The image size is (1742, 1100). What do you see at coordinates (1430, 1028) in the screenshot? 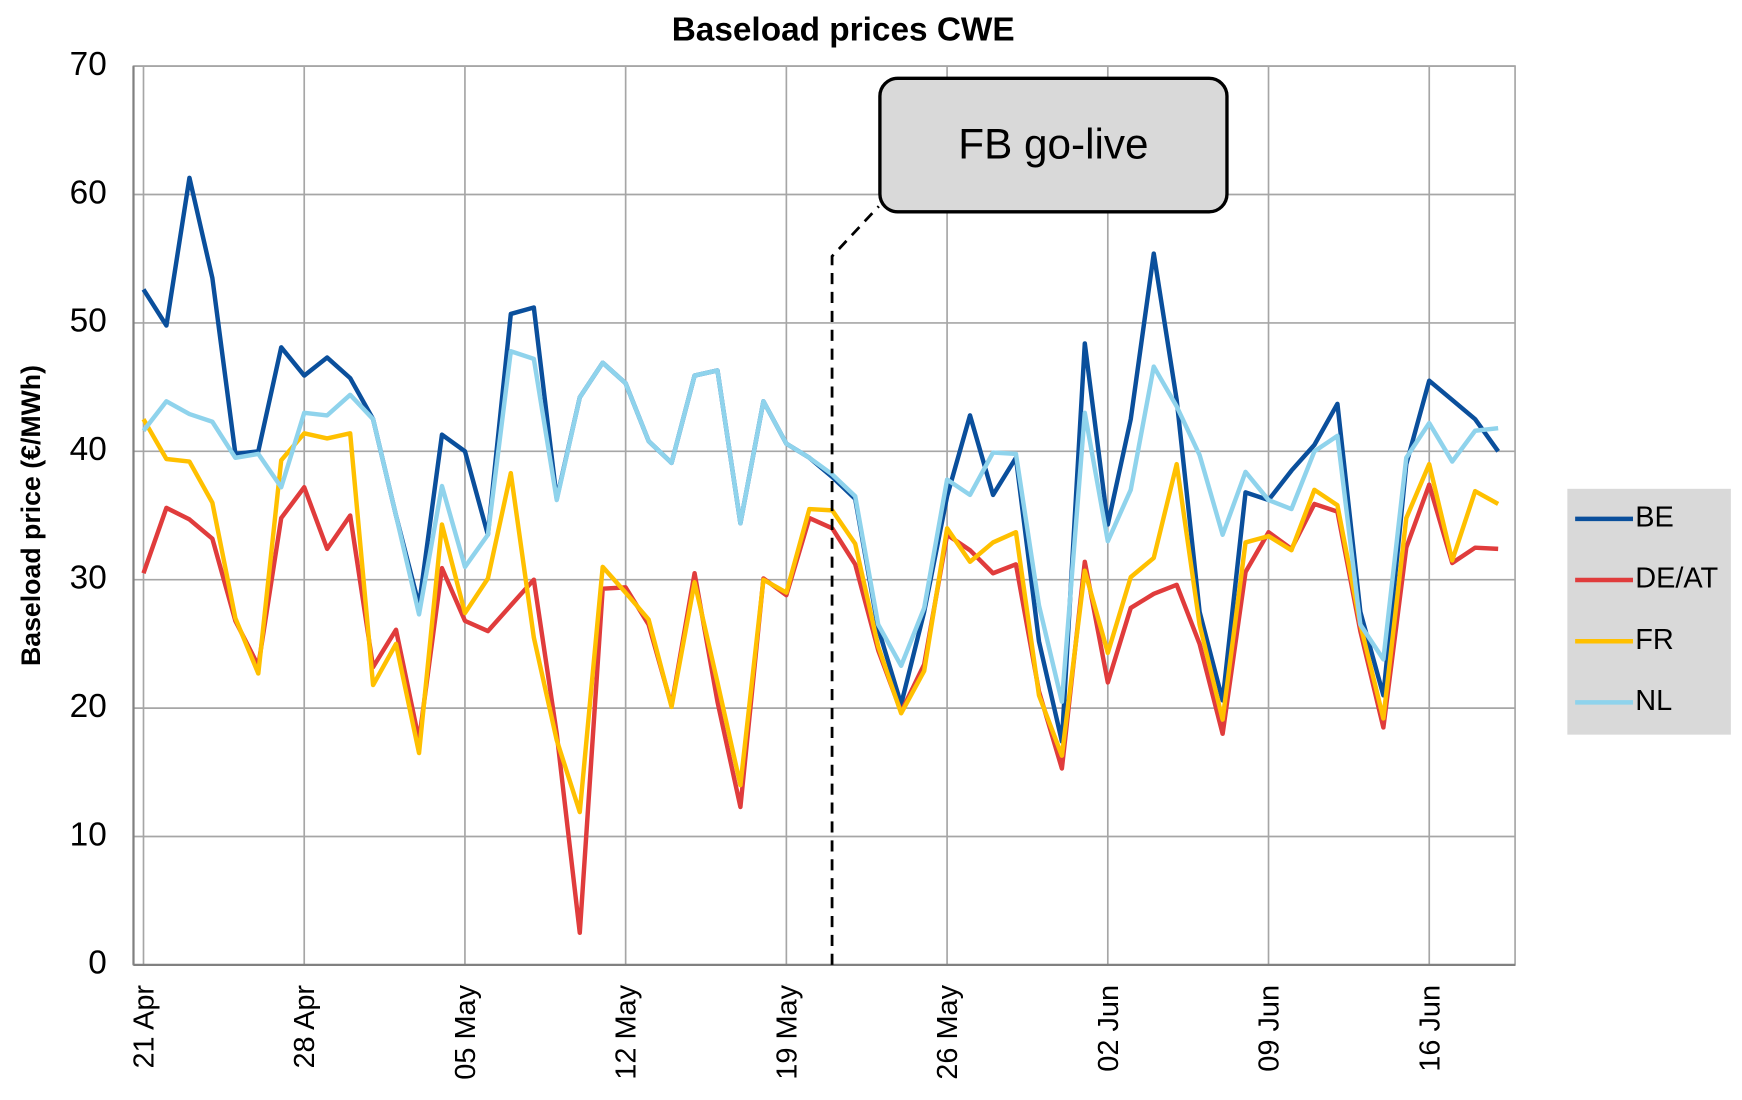
I see `x-tick-label: 16 Jun` at bounding box center [1430, 1028].